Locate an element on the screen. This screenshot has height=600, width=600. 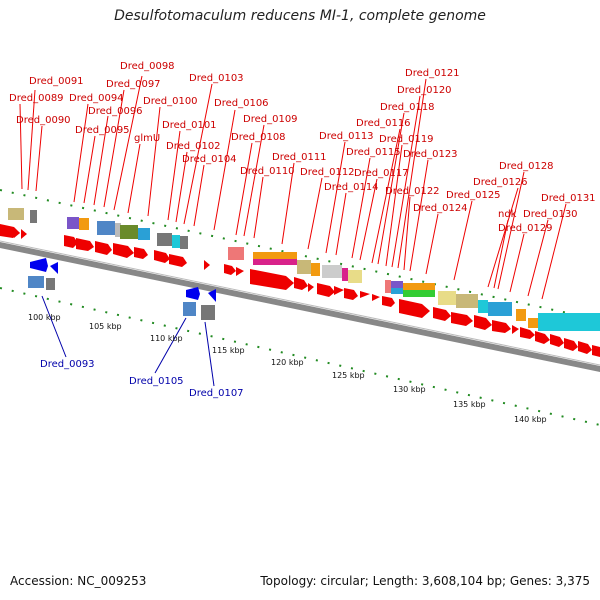
gene-label: Dred_0100 is located at coordinates (170, 101).